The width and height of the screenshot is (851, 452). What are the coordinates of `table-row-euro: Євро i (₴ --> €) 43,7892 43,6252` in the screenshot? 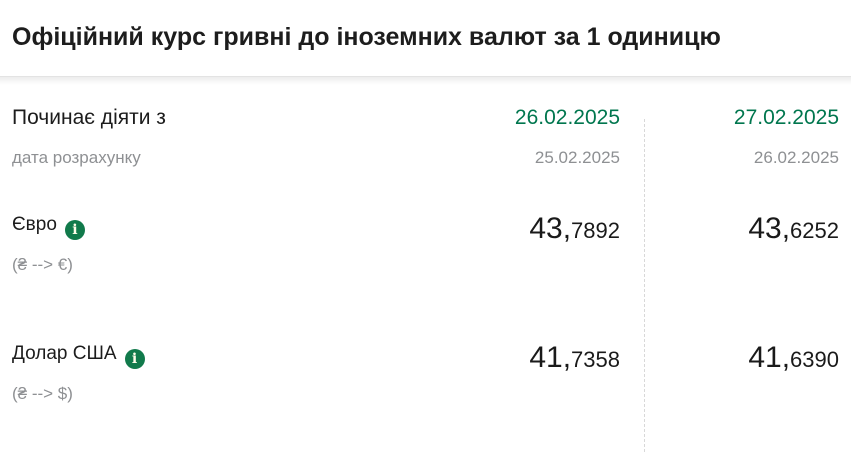 It's located at (425, 244).